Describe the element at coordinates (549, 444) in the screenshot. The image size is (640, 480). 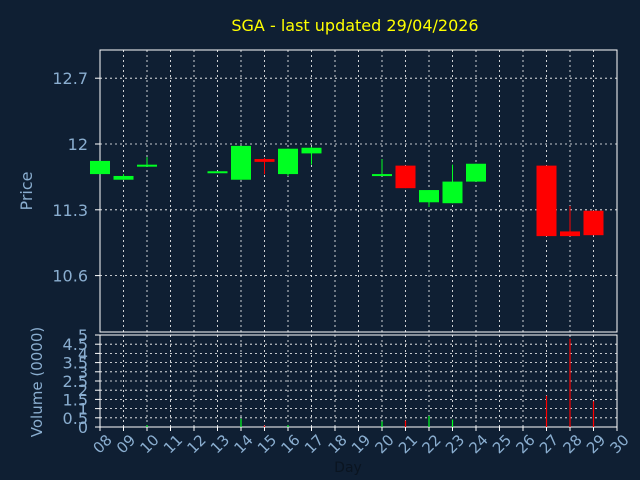
I see `x-tick-label: 27` at that location.